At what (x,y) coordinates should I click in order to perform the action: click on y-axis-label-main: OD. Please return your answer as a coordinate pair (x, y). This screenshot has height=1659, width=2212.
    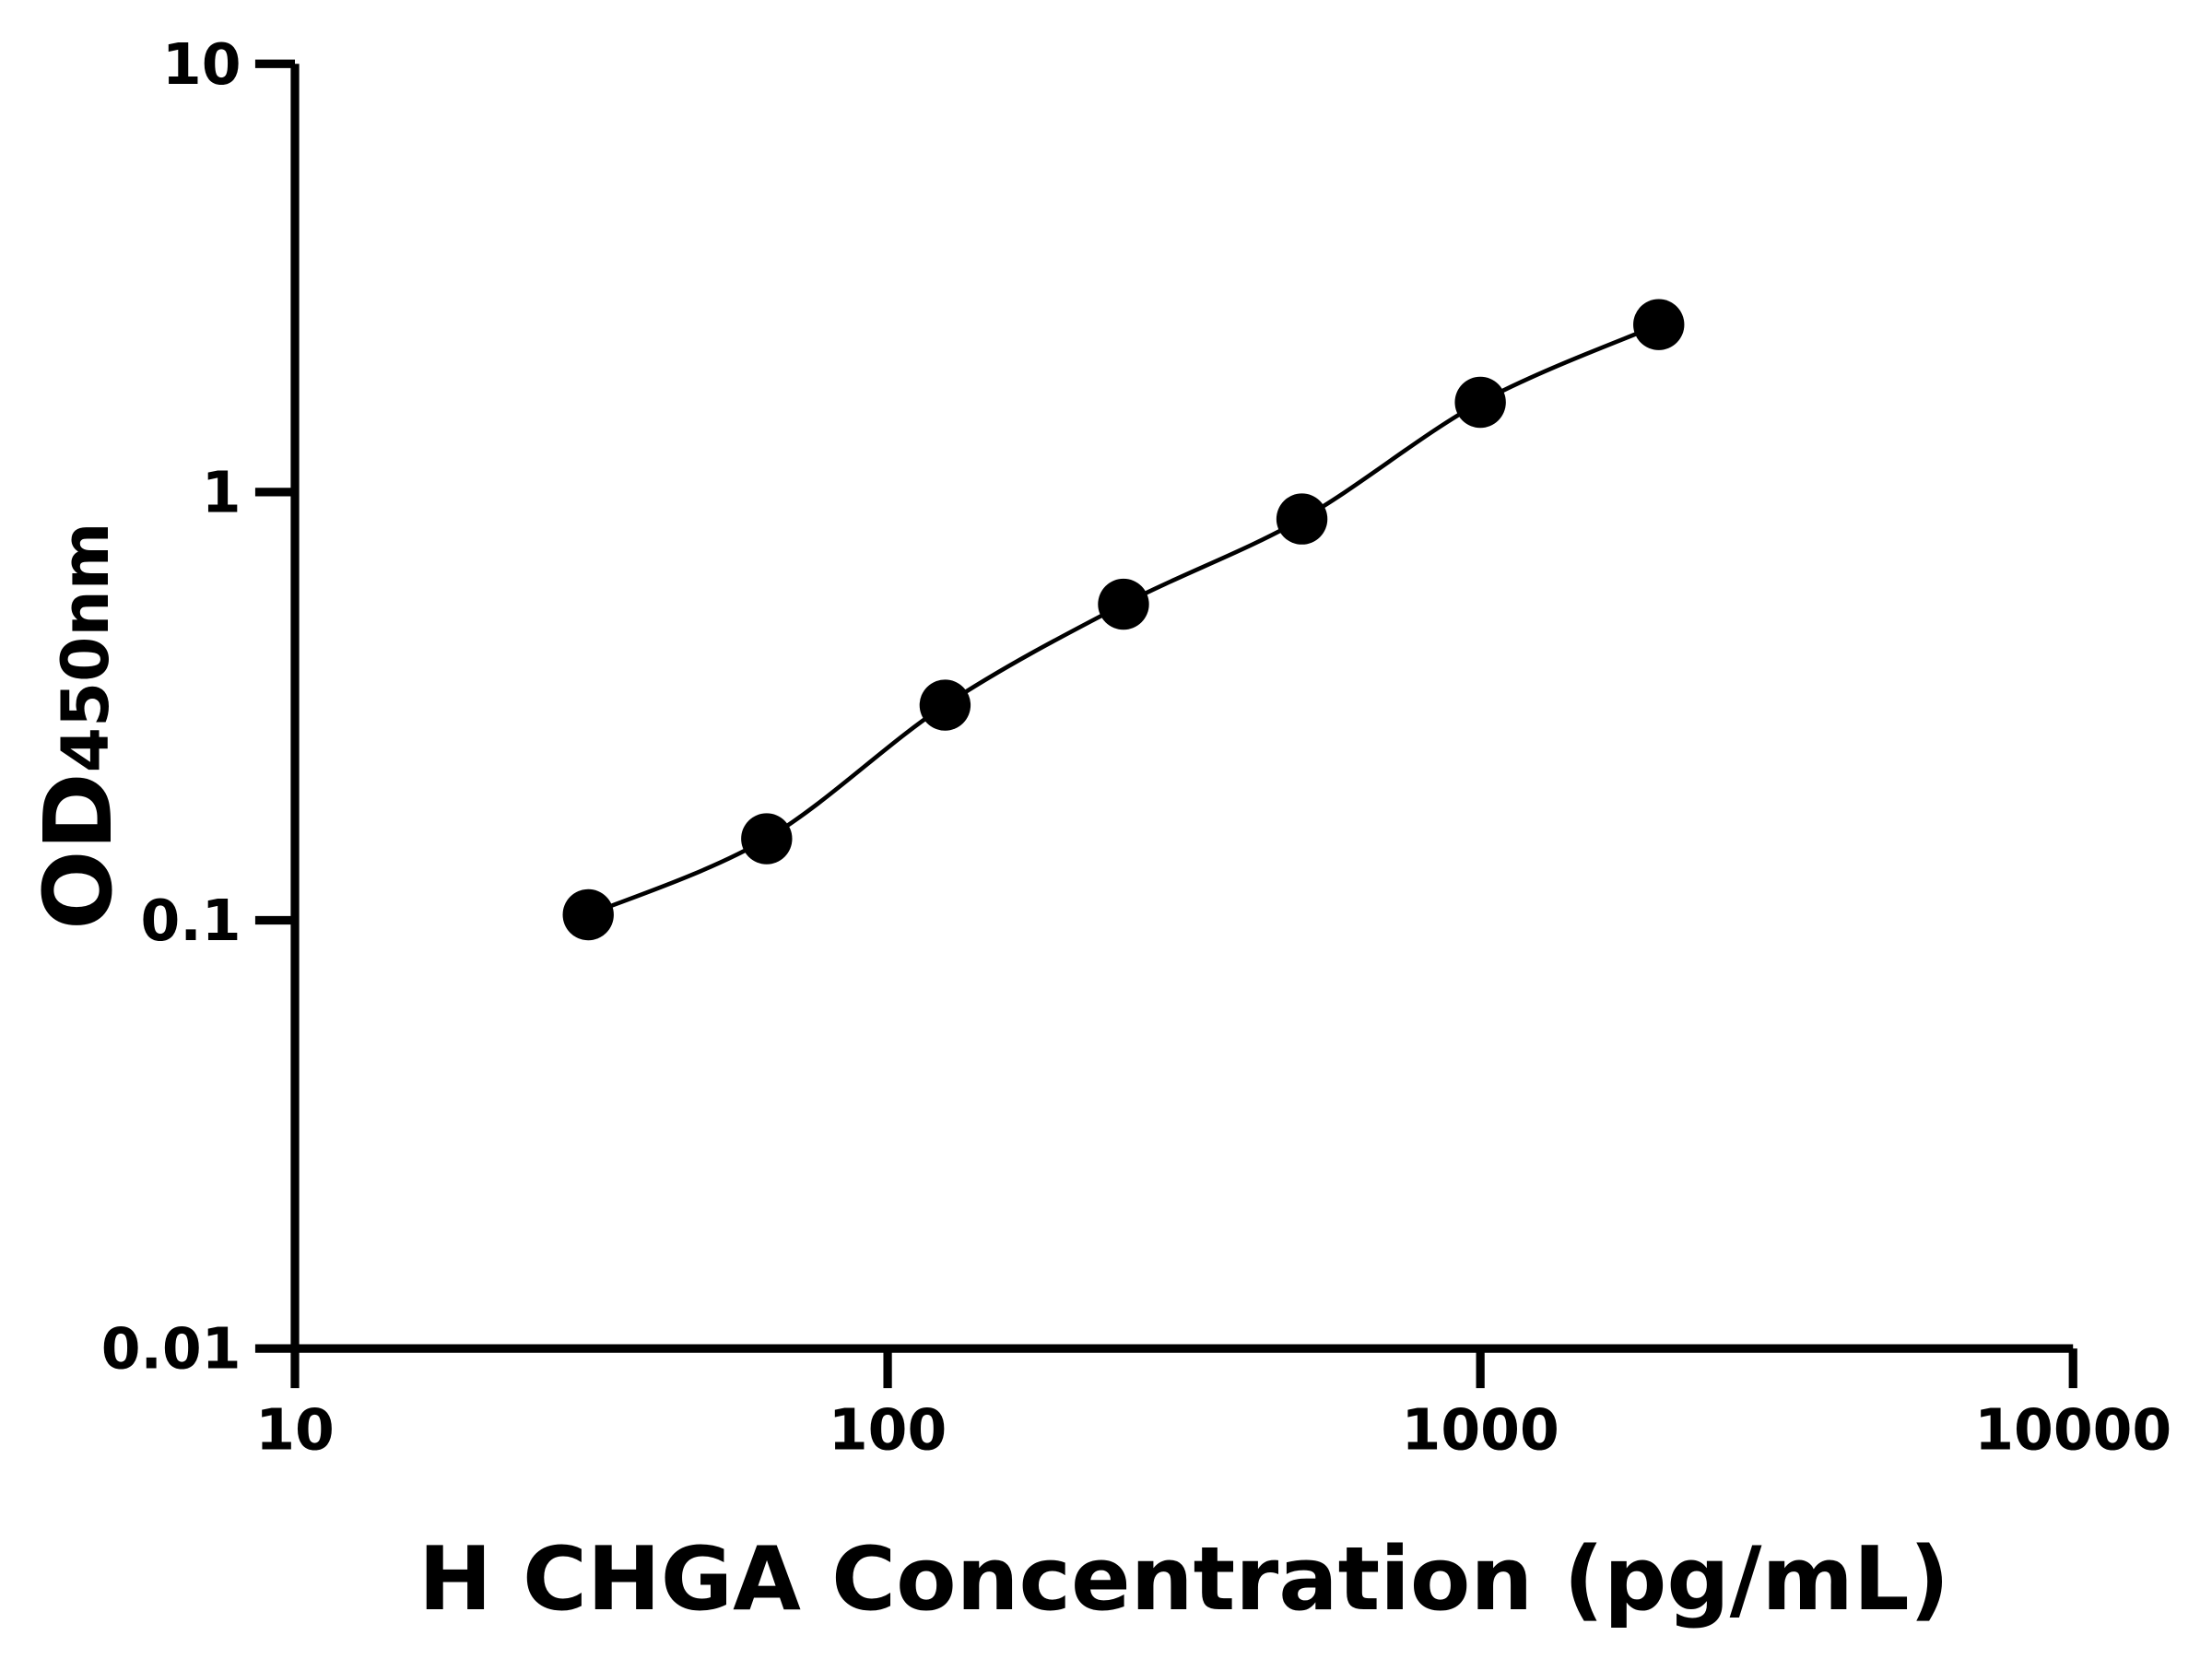
    Looking at the image, I should click on (78, 851).